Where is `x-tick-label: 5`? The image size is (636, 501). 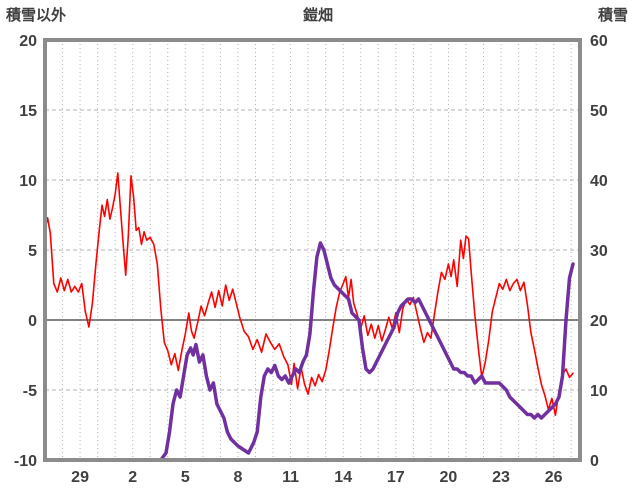 x-tick-label: 5 is located at coordinates (185, 477).